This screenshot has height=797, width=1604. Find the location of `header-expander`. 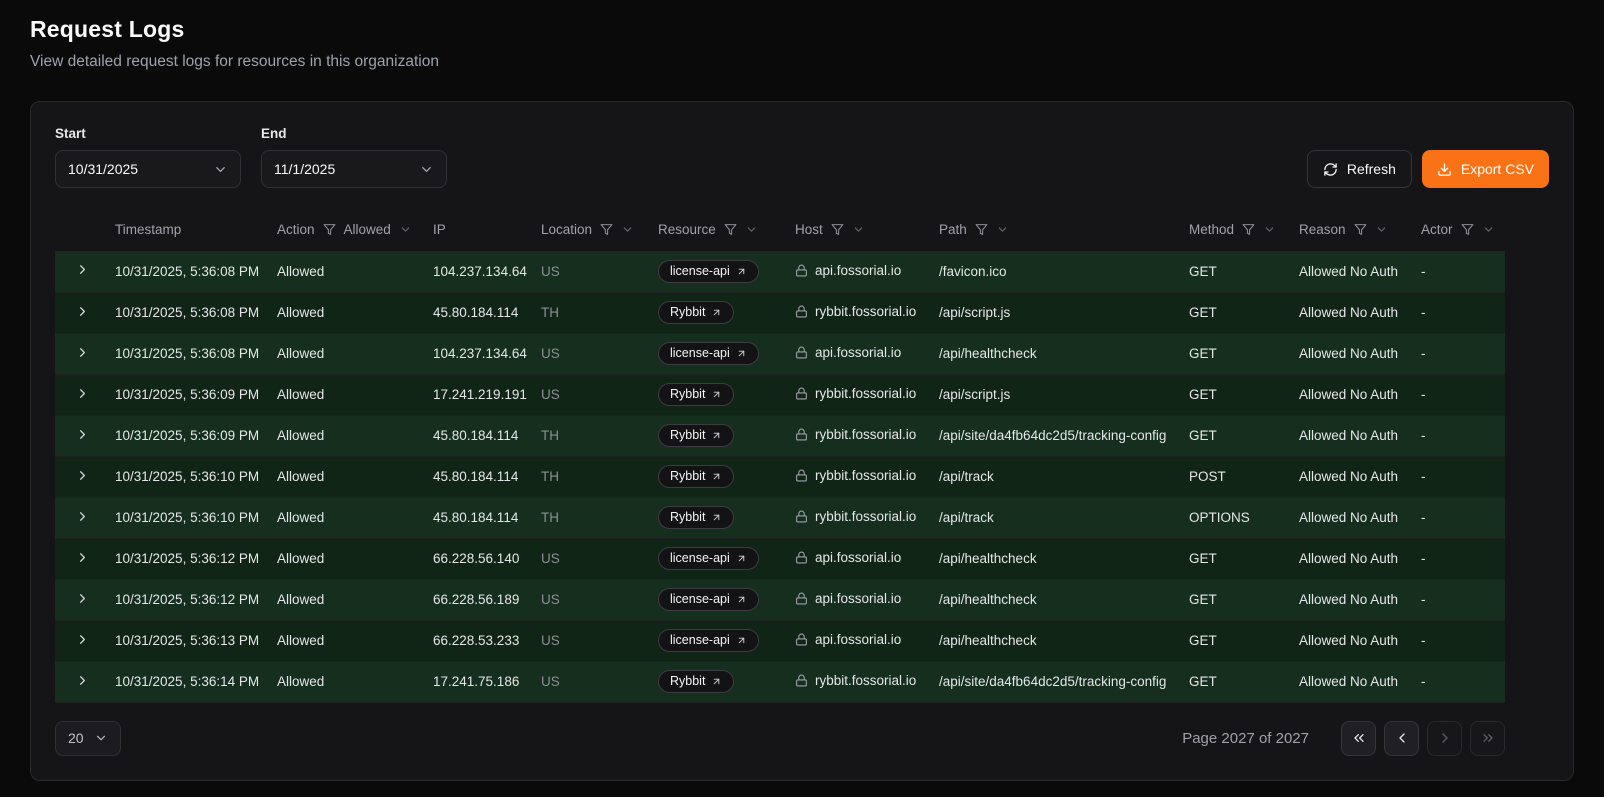

header-expander is located at coordinates (79, 233).